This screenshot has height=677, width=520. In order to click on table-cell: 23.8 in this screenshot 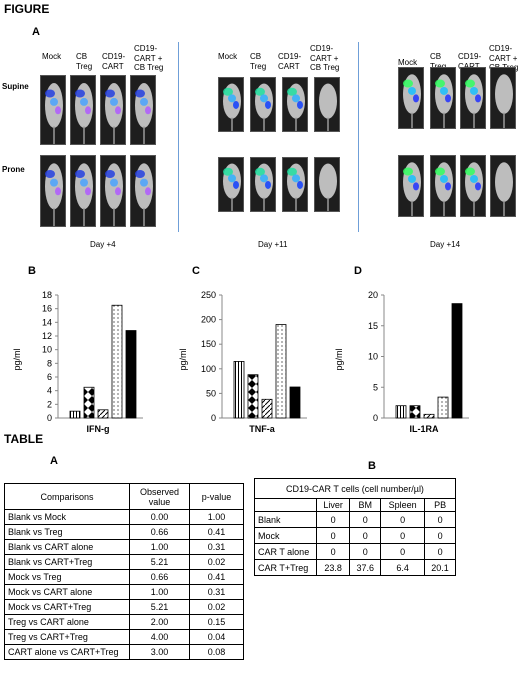, I will do `click(333, 567)`.